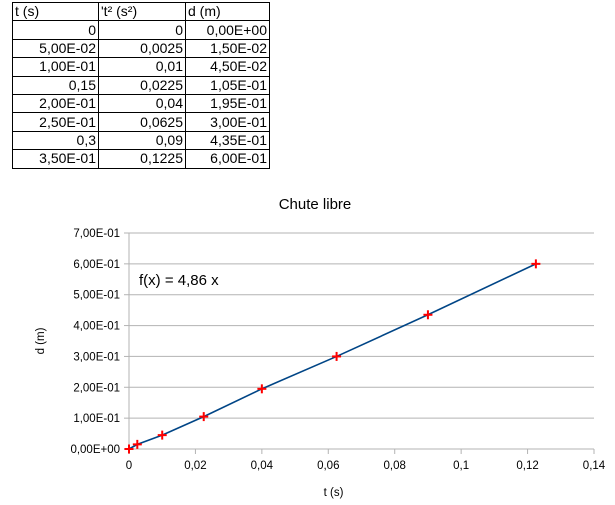 The height and width of the screenshot is (505, 615). Describe the element at coordinates (96, 357) in the screenshot. I see `y-tick-label: 3,00E-01` at that location.